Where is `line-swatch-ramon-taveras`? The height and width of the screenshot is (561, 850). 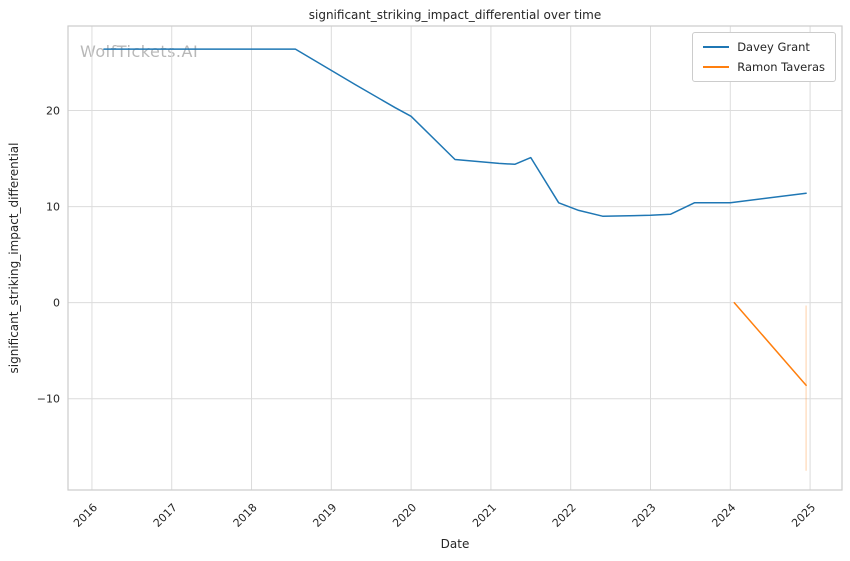 line-swatch-ramon-taveras is located at coordinates (716, 67).